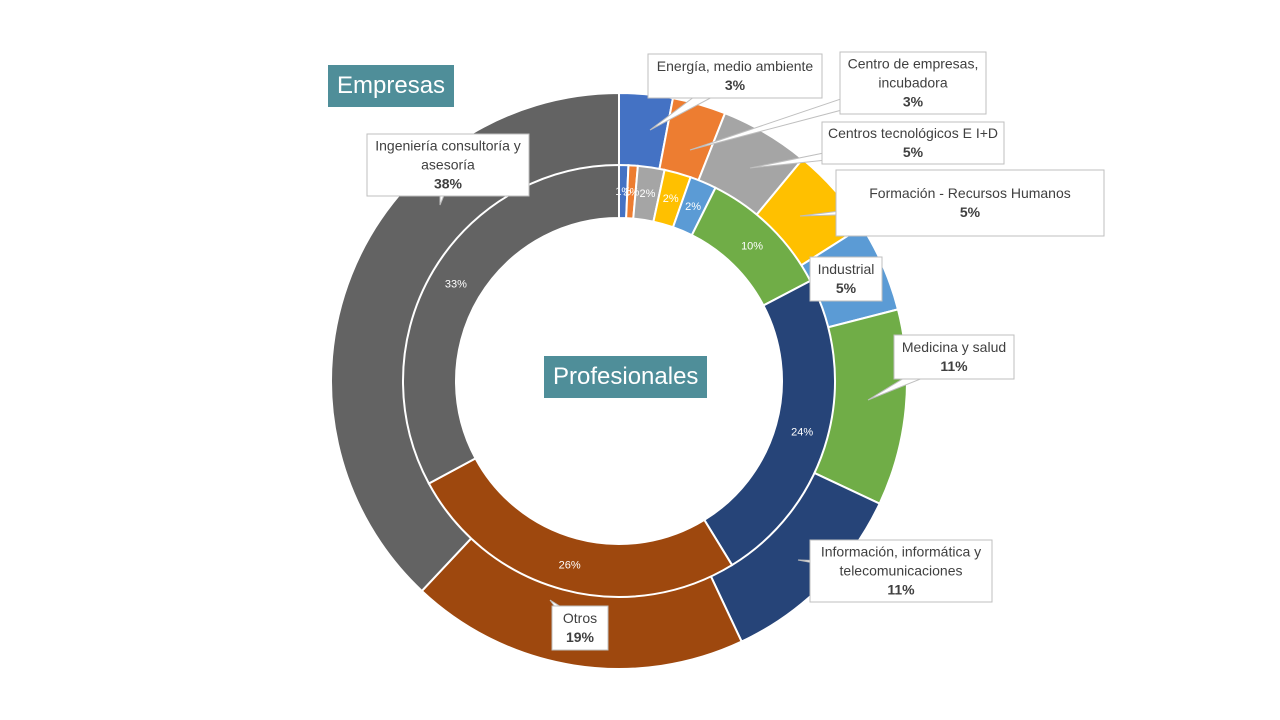 Image resolution: width=1280 pixels, height=720 pixels. Describe the element at coordinates (752, 246) in the screenshot. I see `profesionales-label-medicina-y-salud: 10%` at that location.